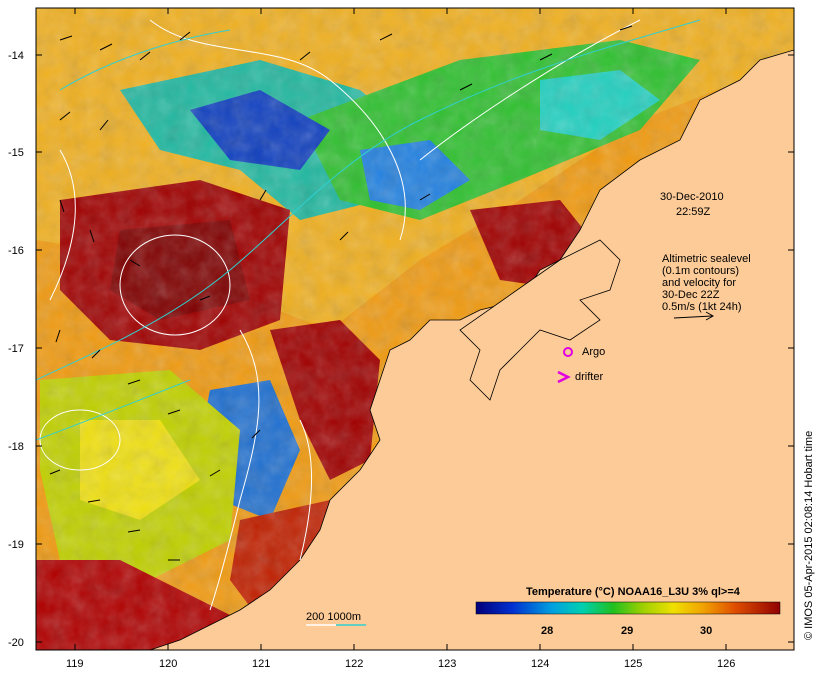 Image resolution: width=820 pixels, height=680 pixels. What do you see at coordinates (16, 56) in the screenshot?
I see `y-tick-label: -14` at bounding box center [16, 56].